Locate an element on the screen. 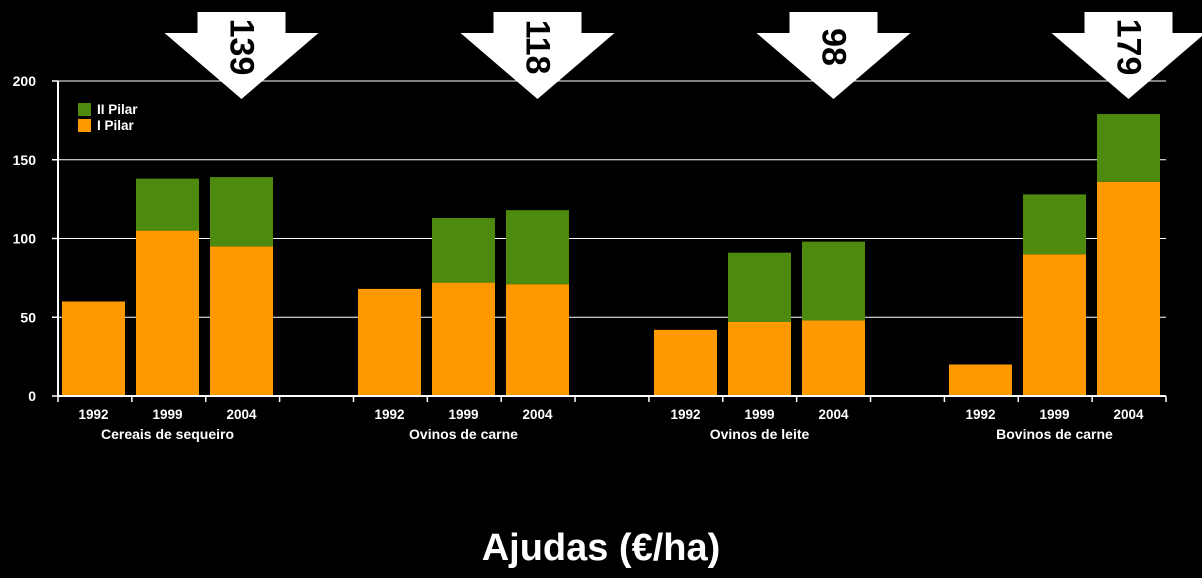 The width and height of the screenshot is (1202, 578). x-category-label: Cereais de sequeiro is located at coordinates (167, 434).